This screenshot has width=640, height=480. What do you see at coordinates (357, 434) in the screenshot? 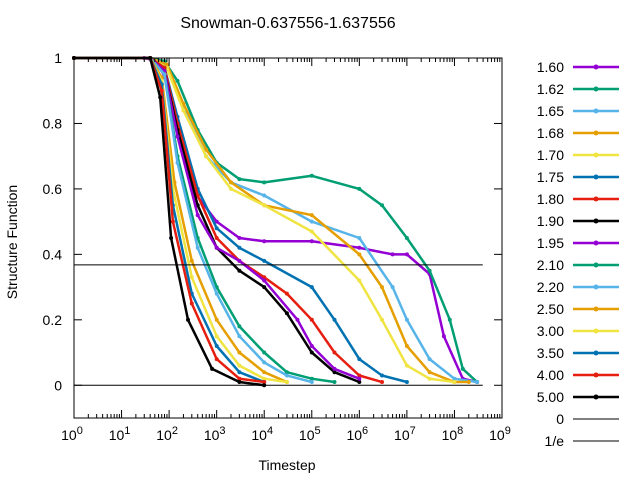
I see `x-tick-label: 10⁶` at bounding box center [357, 434].